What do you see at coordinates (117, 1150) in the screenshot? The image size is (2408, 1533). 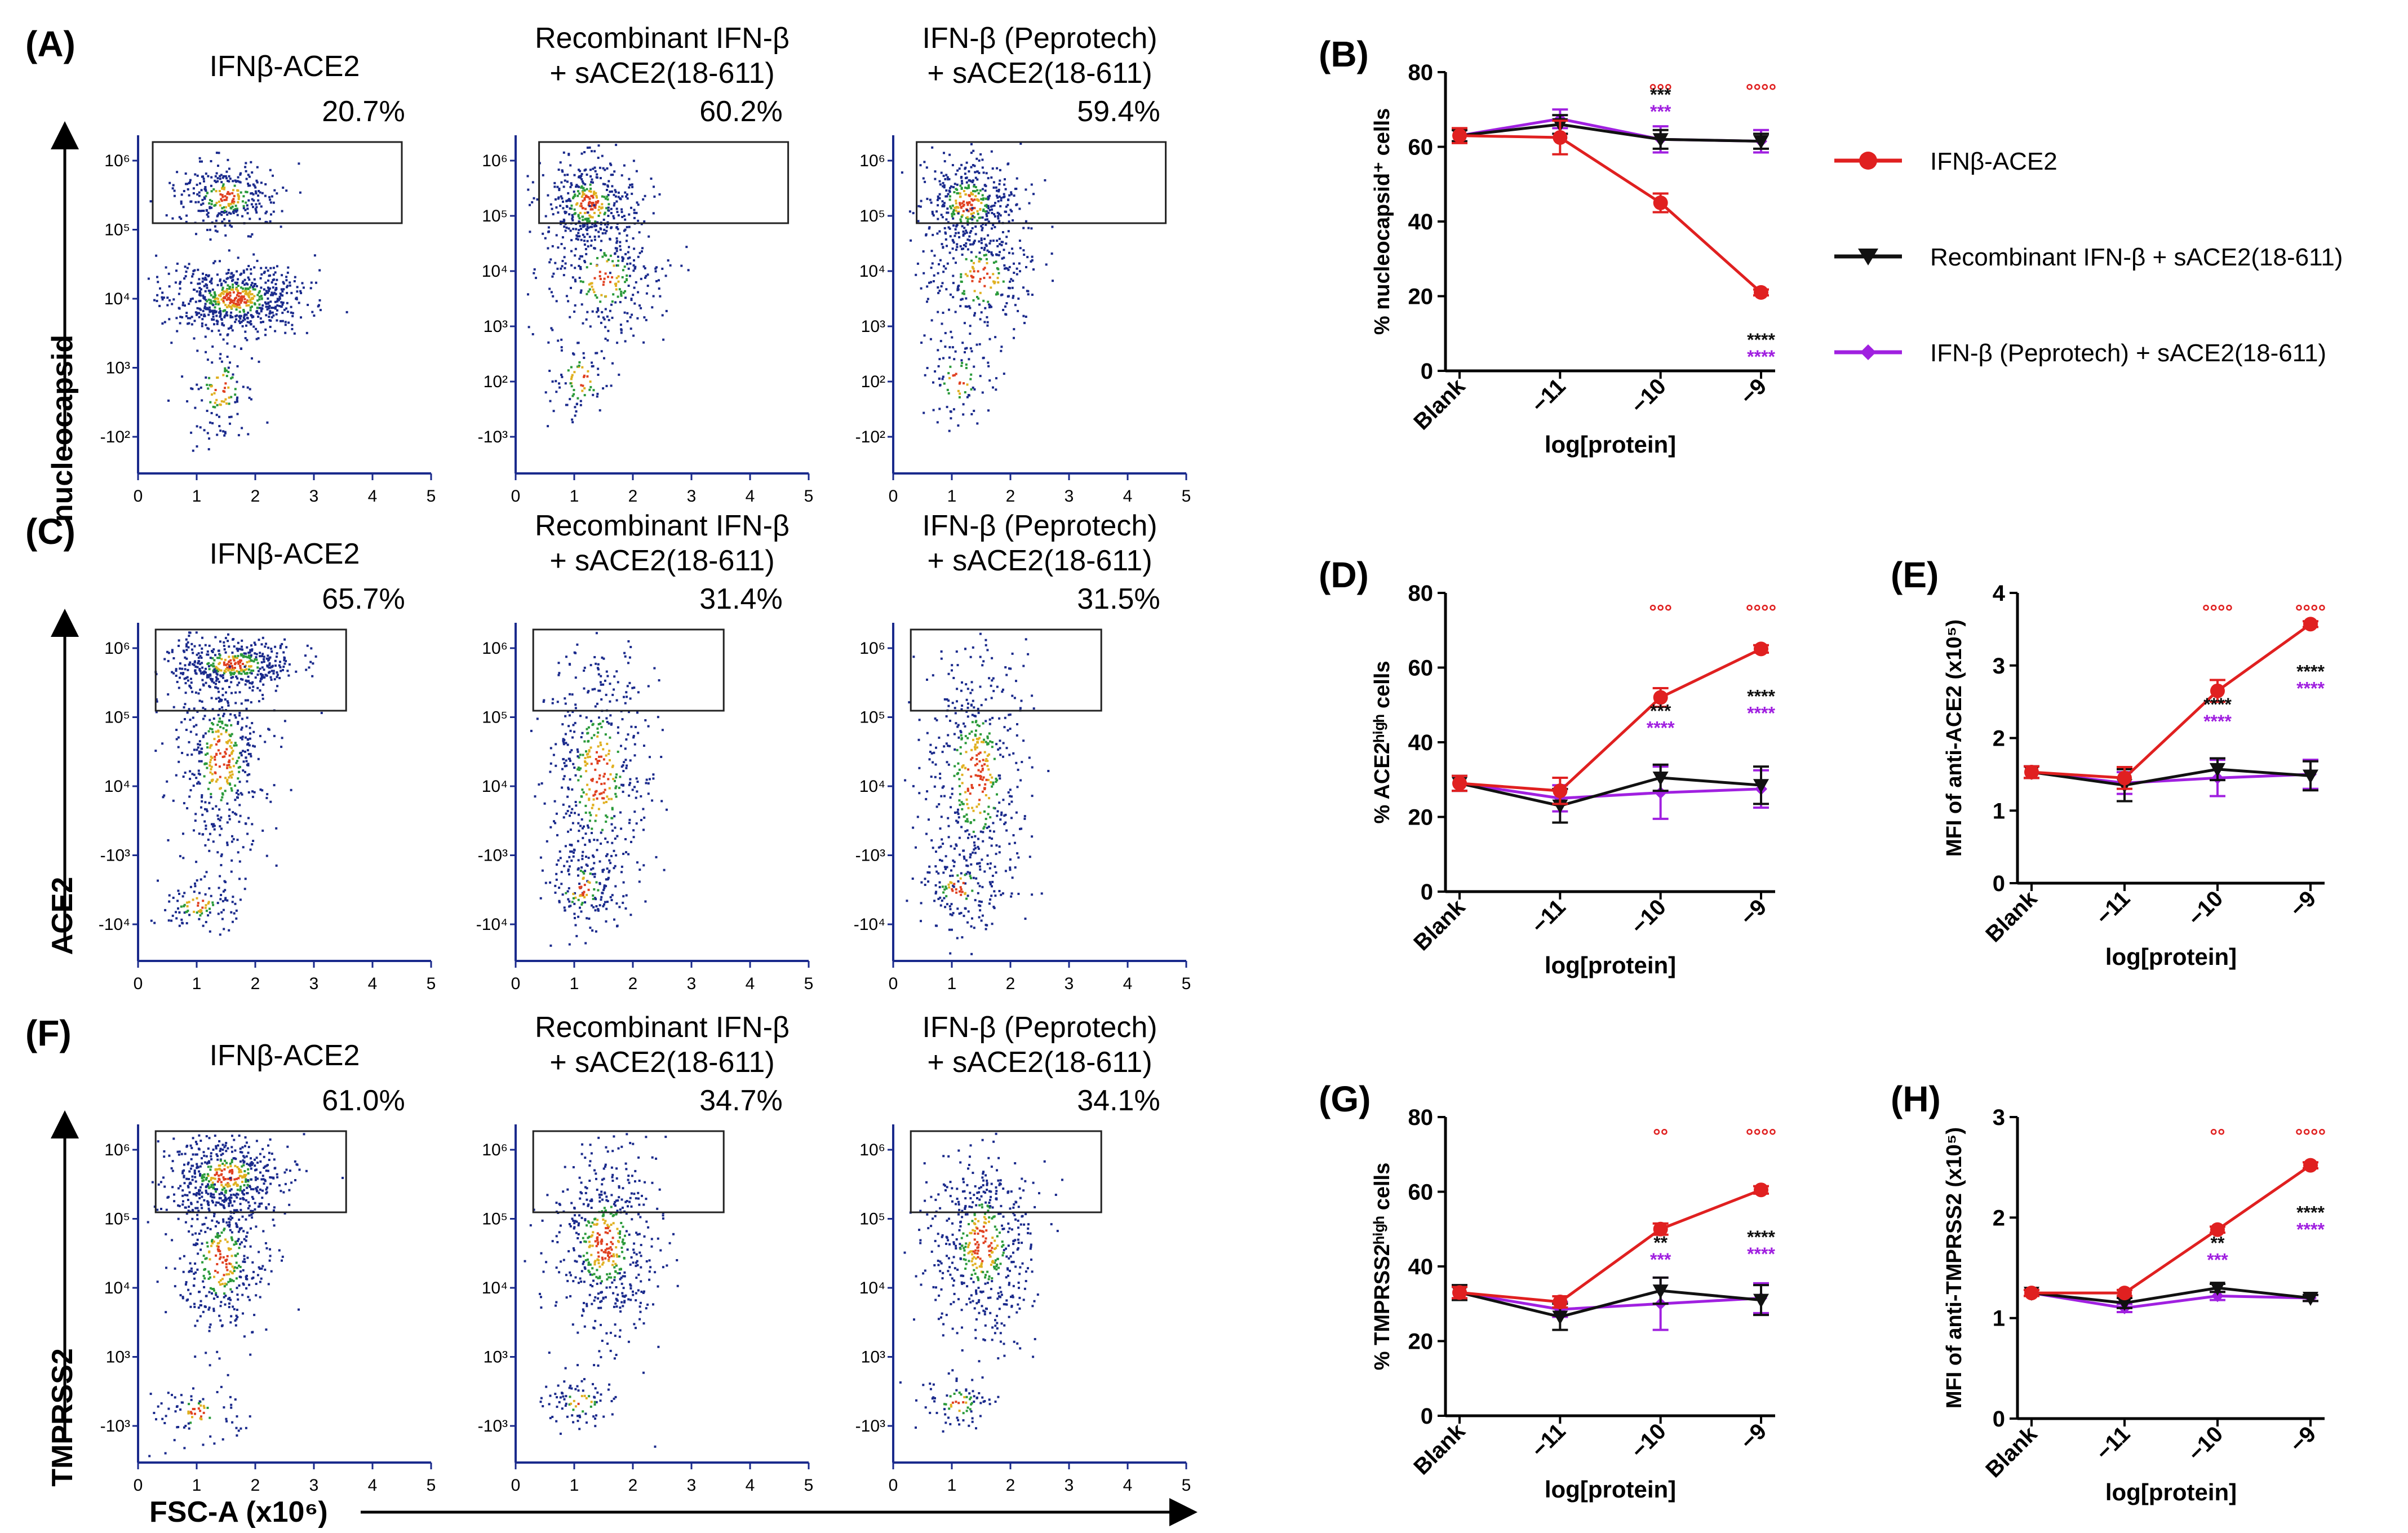 I see `flow-y-tick-label: 10⁶` at bounding box center [117, 1150].